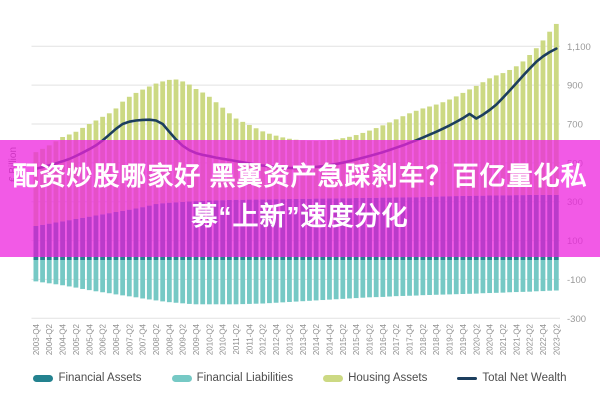  Describe the element at coordinates (236, 338) in the screenshot. I see `x-tick-label: 2011-Q2` at that location.